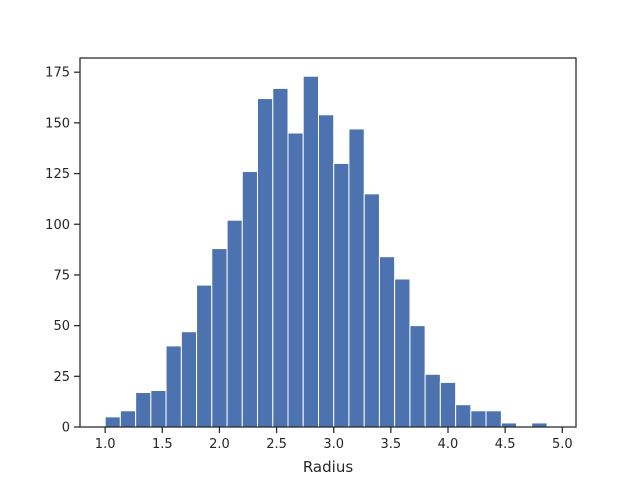 The width and height of the screenshot is (640, 484). I want to click on y-tick-label: 175, so click(57, 73).